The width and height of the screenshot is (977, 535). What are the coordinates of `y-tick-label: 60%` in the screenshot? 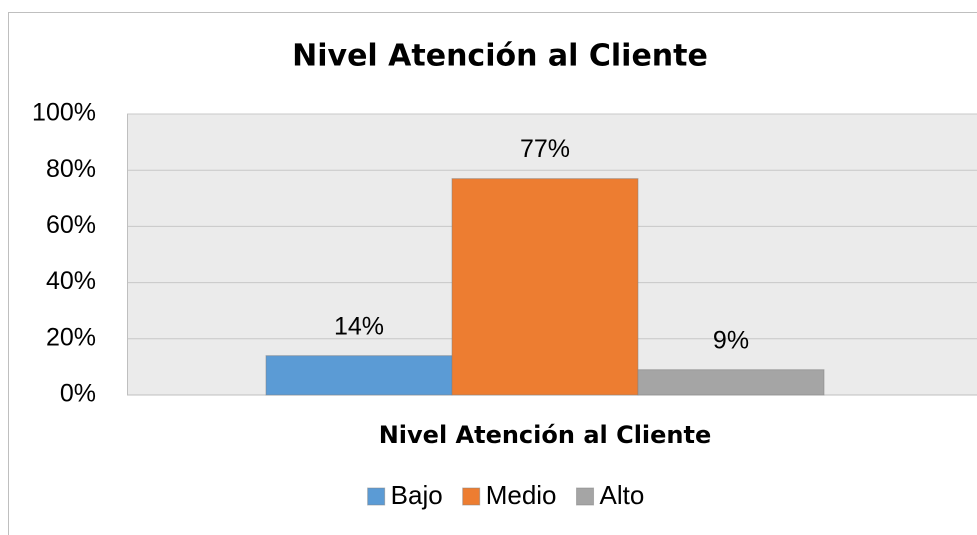 It's located at (71, 225).